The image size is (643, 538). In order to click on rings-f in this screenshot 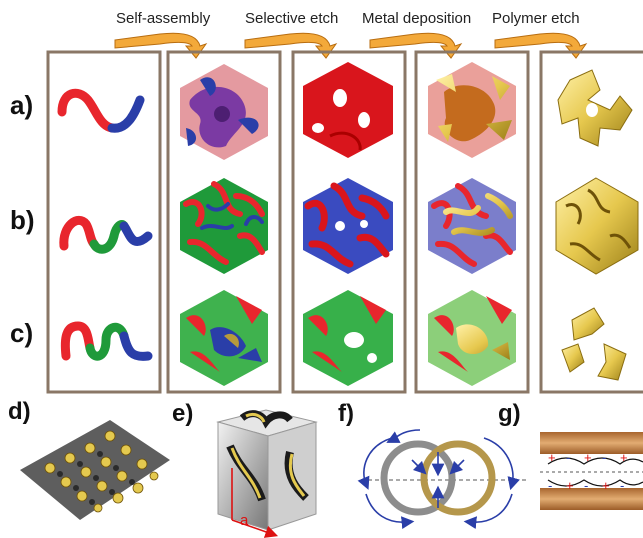, I will do `click(441, 479)`.